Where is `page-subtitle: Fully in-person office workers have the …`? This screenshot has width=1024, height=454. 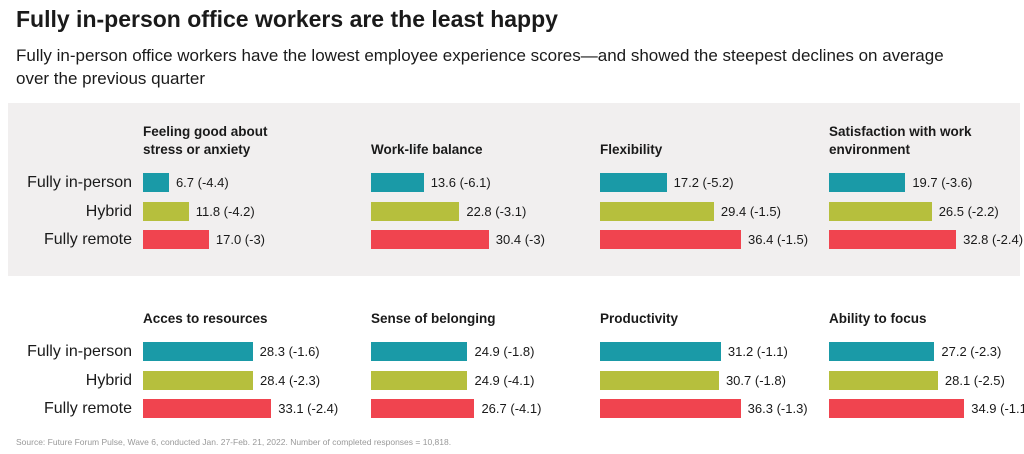
page-subtitle: Fully in-person office workers have the … is located at coordinates (480, 67).